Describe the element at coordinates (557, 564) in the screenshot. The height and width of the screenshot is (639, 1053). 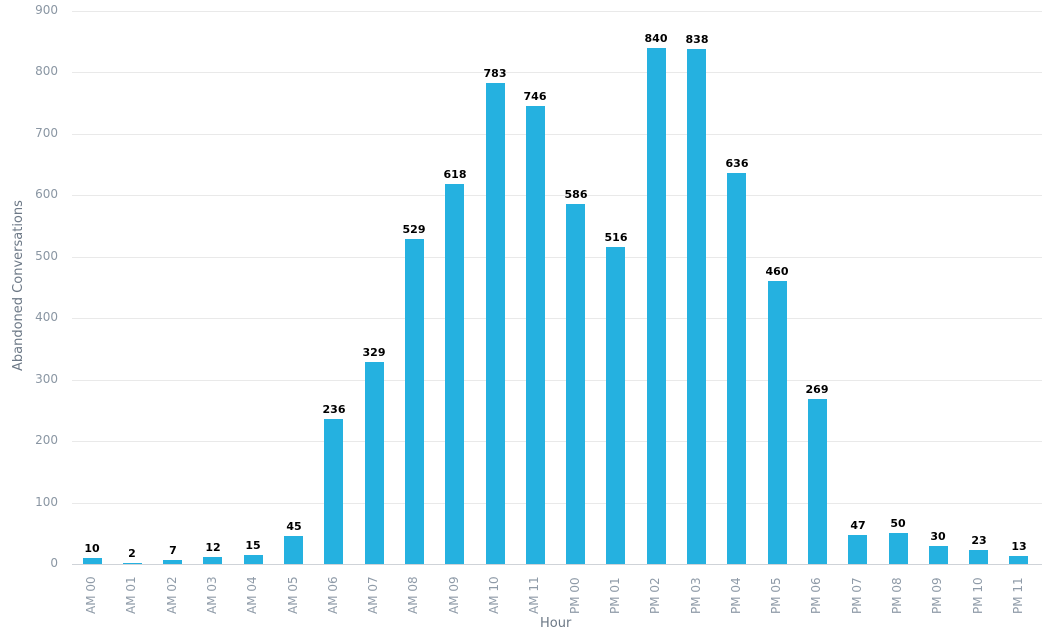
I see `x-axis-baseline` at that location.